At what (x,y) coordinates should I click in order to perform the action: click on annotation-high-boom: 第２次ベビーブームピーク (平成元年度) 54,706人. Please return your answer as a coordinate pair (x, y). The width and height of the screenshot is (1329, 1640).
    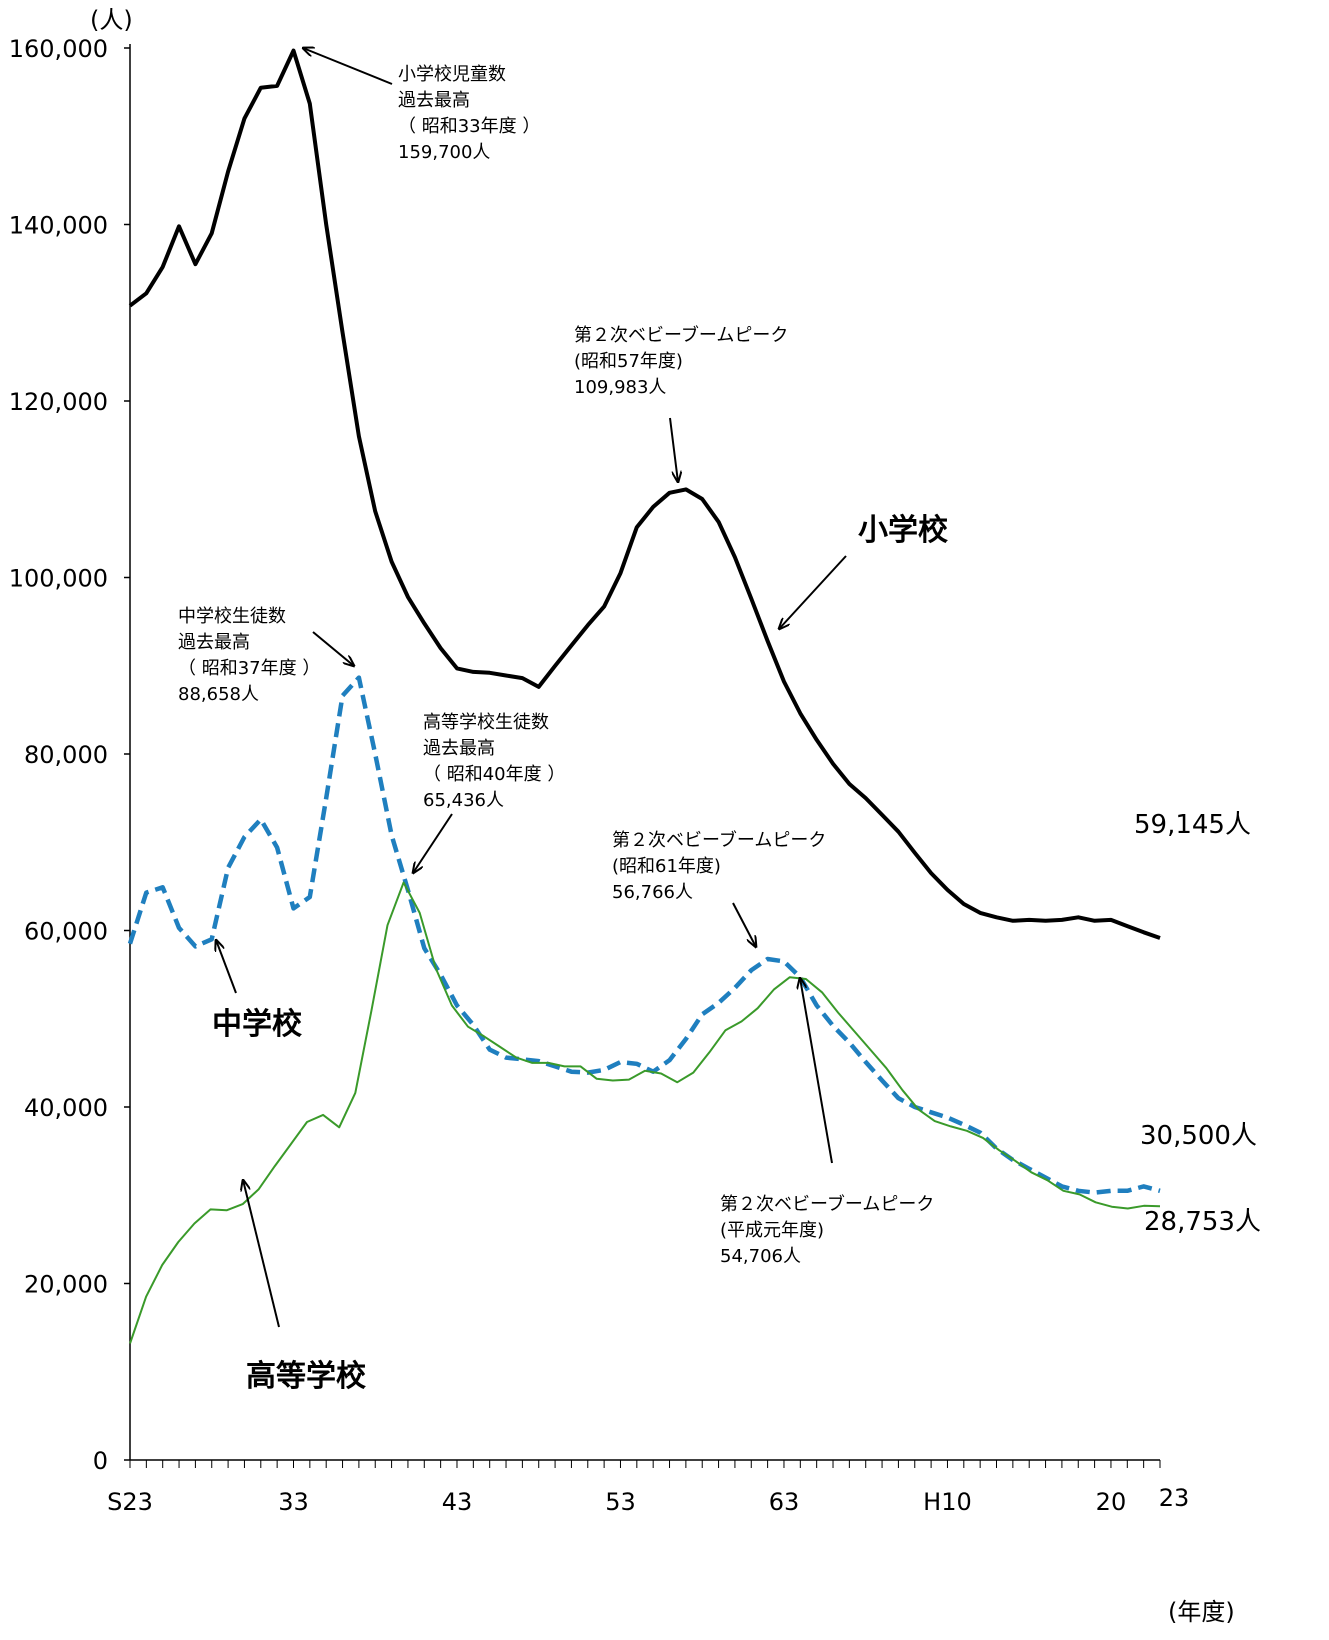
    Looking at the image, I should click on (827, 1230).